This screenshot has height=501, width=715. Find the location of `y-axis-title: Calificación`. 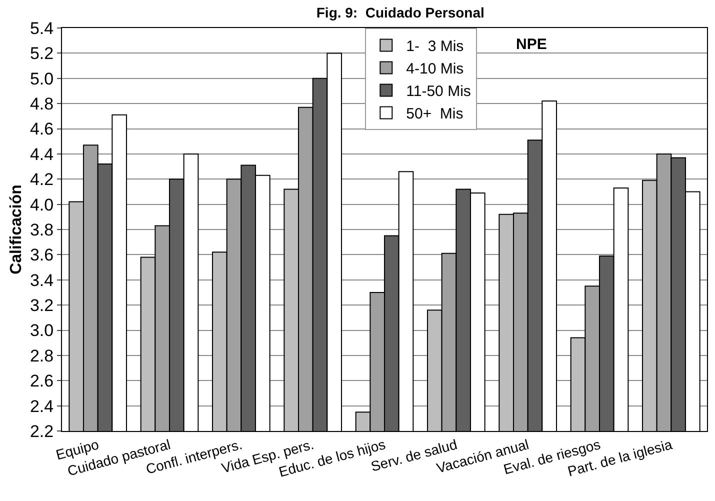

y-axis-title: Calificación is located at coordinates (16, 229).